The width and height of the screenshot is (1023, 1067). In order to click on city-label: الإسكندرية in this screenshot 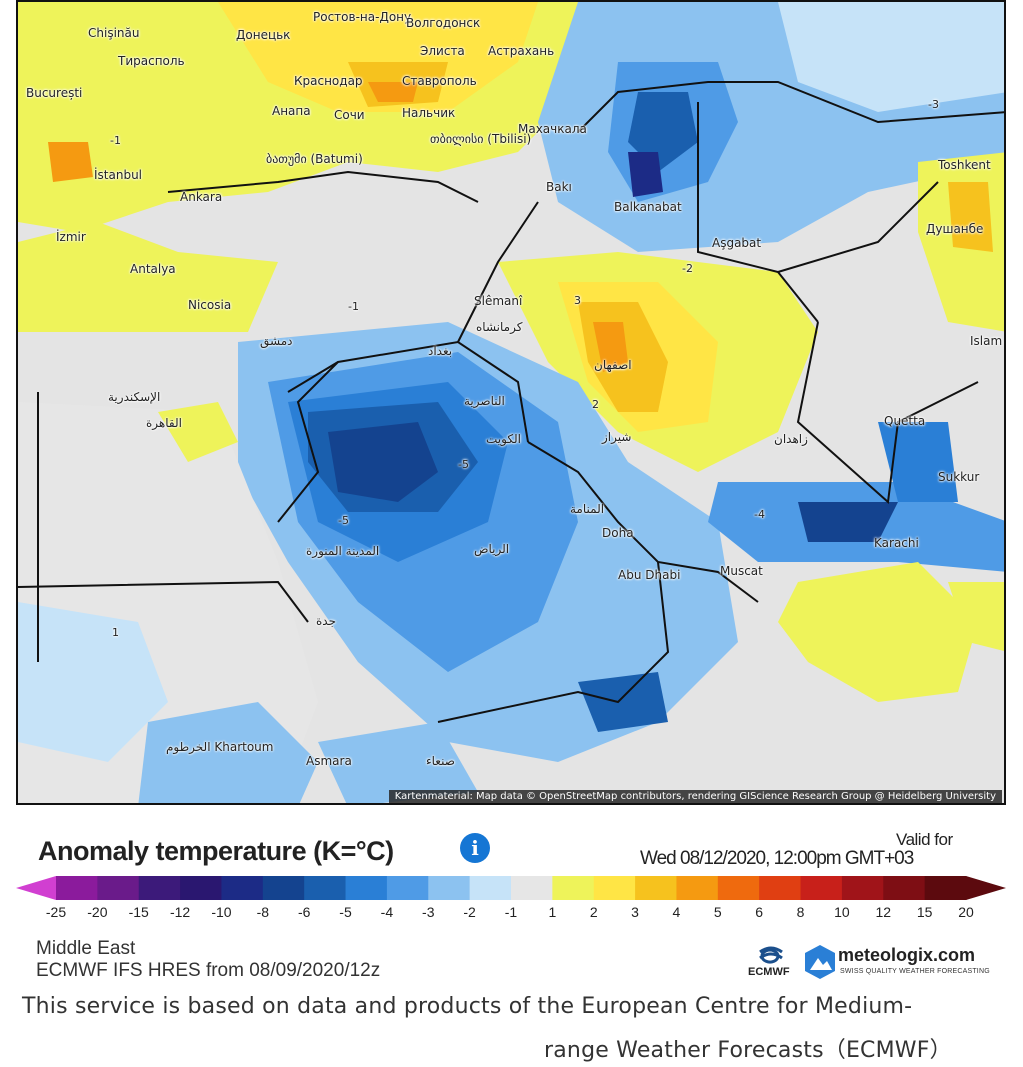, I will do `click(134, 397)`.